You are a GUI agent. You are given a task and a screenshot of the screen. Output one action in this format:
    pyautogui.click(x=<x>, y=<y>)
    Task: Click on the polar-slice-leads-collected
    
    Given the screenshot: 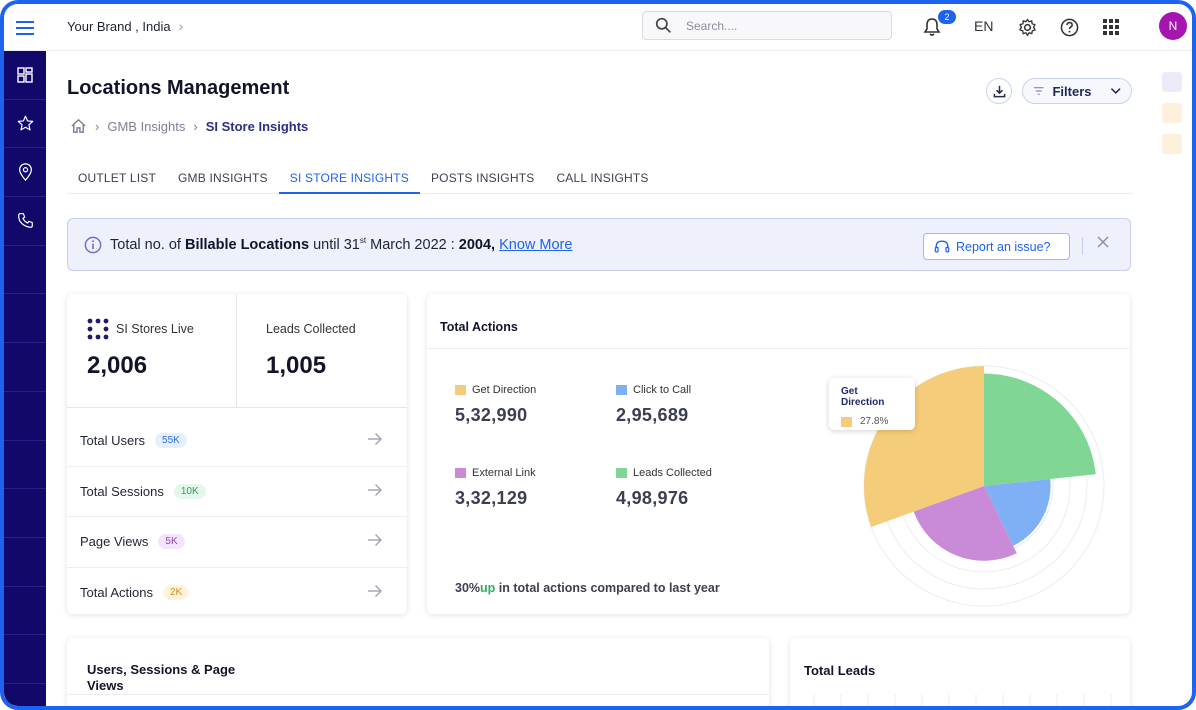 What is the action you would take?
    pyautogui.click(x=1040, y=429)
    